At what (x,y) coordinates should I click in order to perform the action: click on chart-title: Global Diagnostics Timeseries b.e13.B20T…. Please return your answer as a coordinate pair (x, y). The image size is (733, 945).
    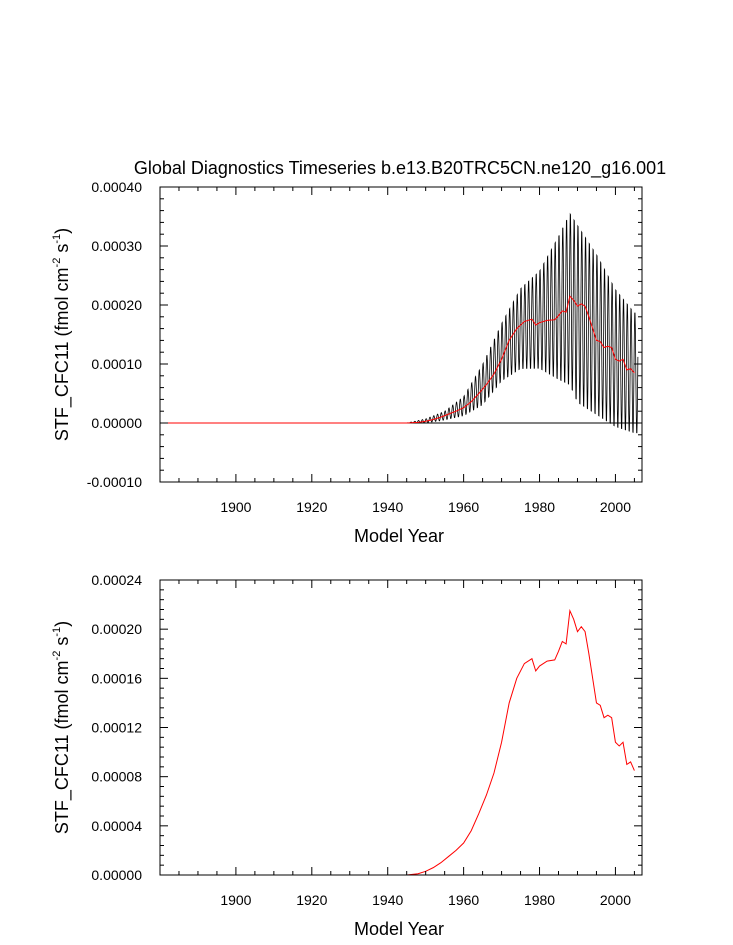
    Looking at the image, I should click on (400, 168).